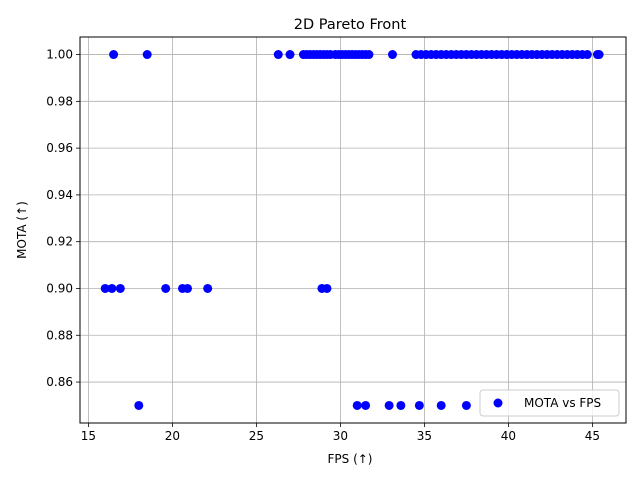  What do you see at coordinates (22, 230) in the screenshot?
I see `y-axis-label: MOTA (↑)` at bounding box center [22, 230].